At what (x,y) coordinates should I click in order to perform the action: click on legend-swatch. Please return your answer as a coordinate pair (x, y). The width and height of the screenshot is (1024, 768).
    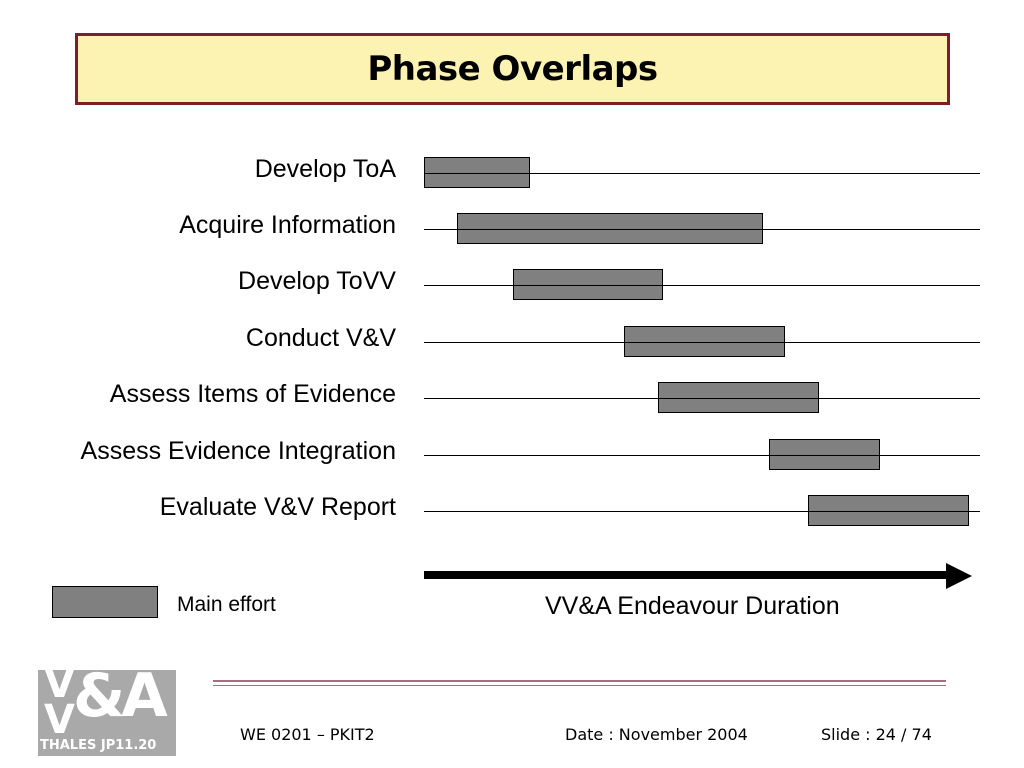
    Looking at the image, I should click on (105, 602).